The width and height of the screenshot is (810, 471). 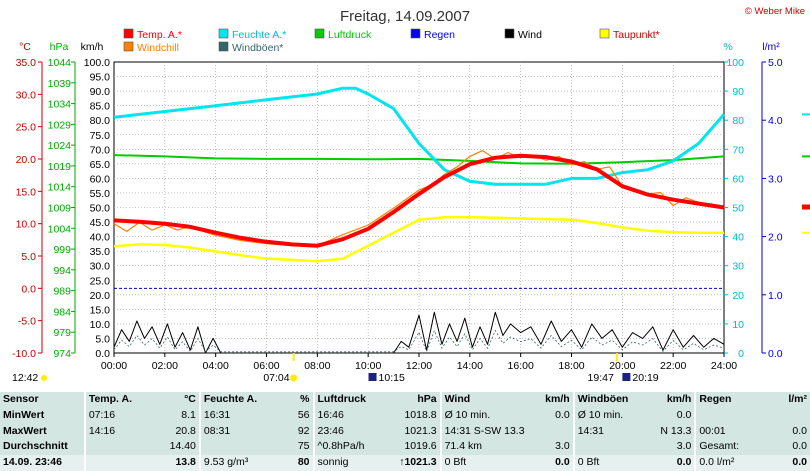 I want to click on wind-tick-label: 50.0, so click(x=100, y=209).